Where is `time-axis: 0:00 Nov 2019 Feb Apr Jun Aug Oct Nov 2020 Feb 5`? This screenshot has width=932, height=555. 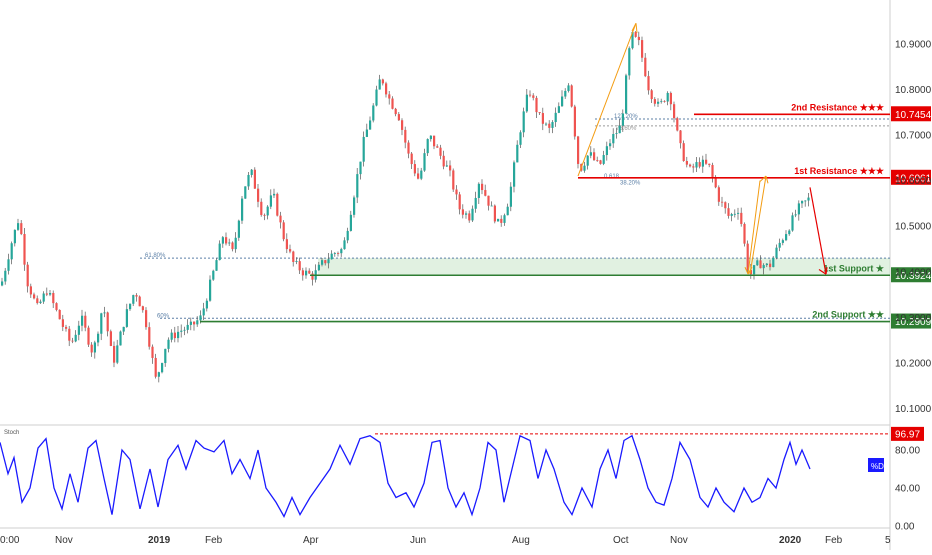
time-axis: 0:00 Nov 2019 Feb Apr Jun Aug Oct Nov 2020 Feb 5 is located at coordinates (445, 540).